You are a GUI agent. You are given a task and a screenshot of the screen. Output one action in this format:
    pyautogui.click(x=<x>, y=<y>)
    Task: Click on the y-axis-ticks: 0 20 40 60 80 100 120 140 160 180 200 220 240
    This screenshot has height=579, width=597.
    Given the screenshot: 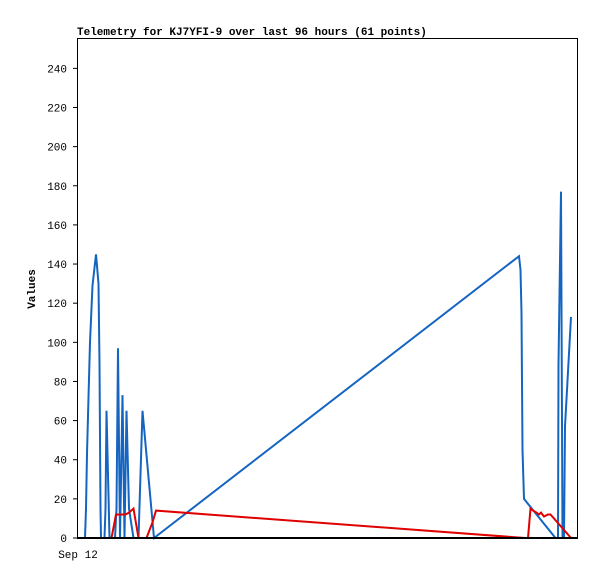 What is the action you would take?
    pyautogui.click(x=62, y=305)
    